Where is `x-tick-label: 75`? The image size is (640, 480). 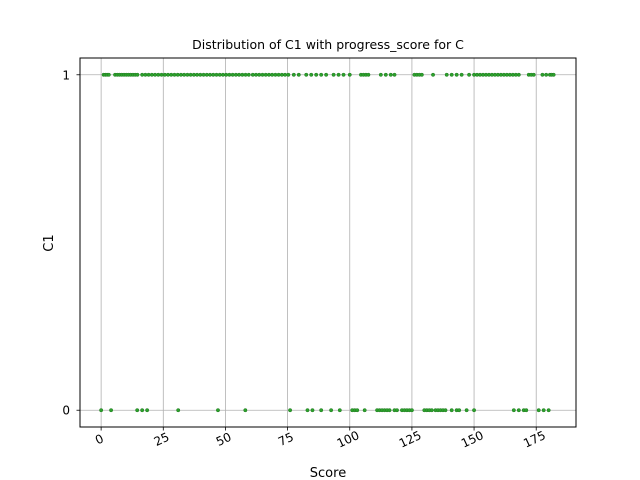
x-tick-label: 75 is located at coordinates (286, 439).